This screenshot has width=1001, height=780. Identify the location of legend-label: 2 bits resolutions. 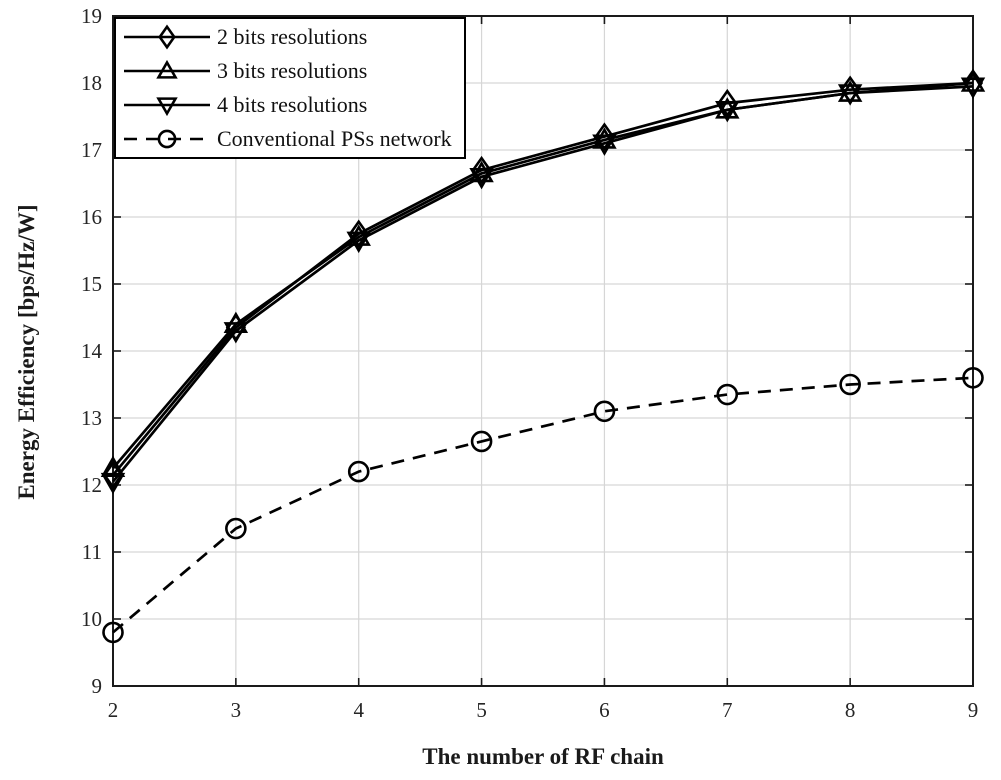
(292, 36).